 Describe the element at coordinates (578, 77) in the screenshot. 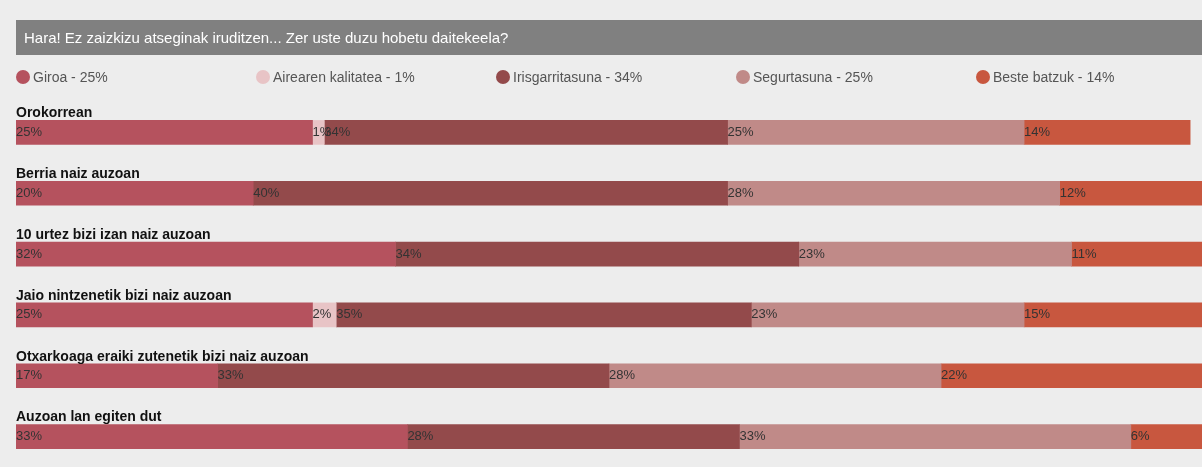

I see `legend-label: Irisgarritasuna - 34%` at that location.